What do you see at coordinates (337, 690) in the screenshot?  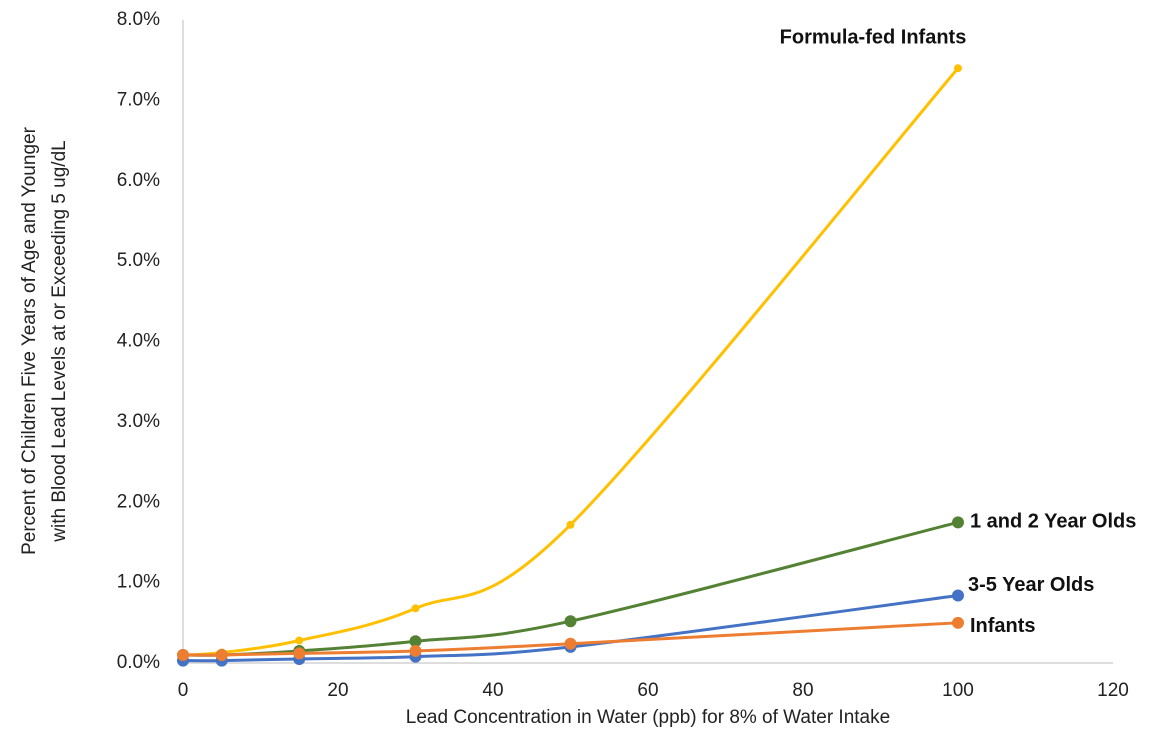 I see `x-tick-label: 20` at bounding box center [337, 690].